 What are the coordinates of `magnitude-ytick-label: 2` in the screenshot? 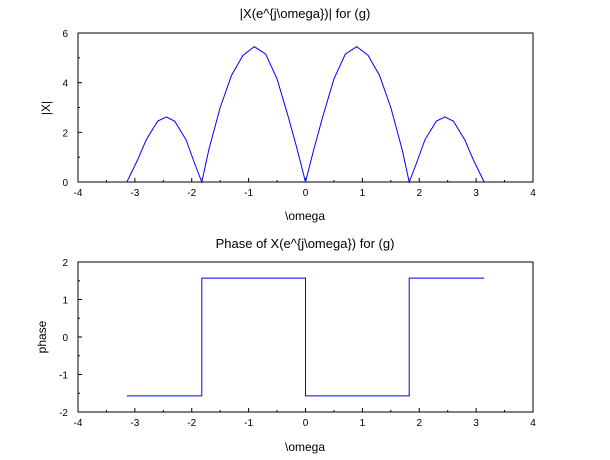 It's located at (65, 133).